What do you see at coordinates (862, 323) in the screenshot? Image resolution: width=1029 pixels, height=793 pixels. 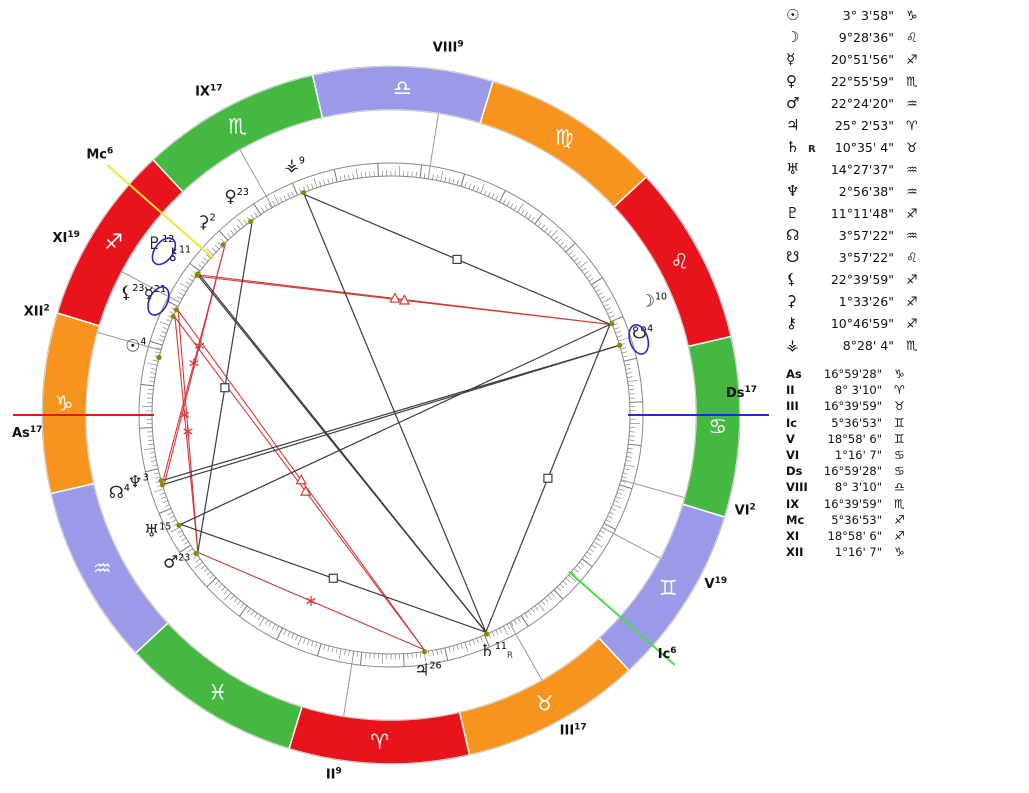 I see `planet-position-value: 10°46'59"` at bounding box center [862, 323].